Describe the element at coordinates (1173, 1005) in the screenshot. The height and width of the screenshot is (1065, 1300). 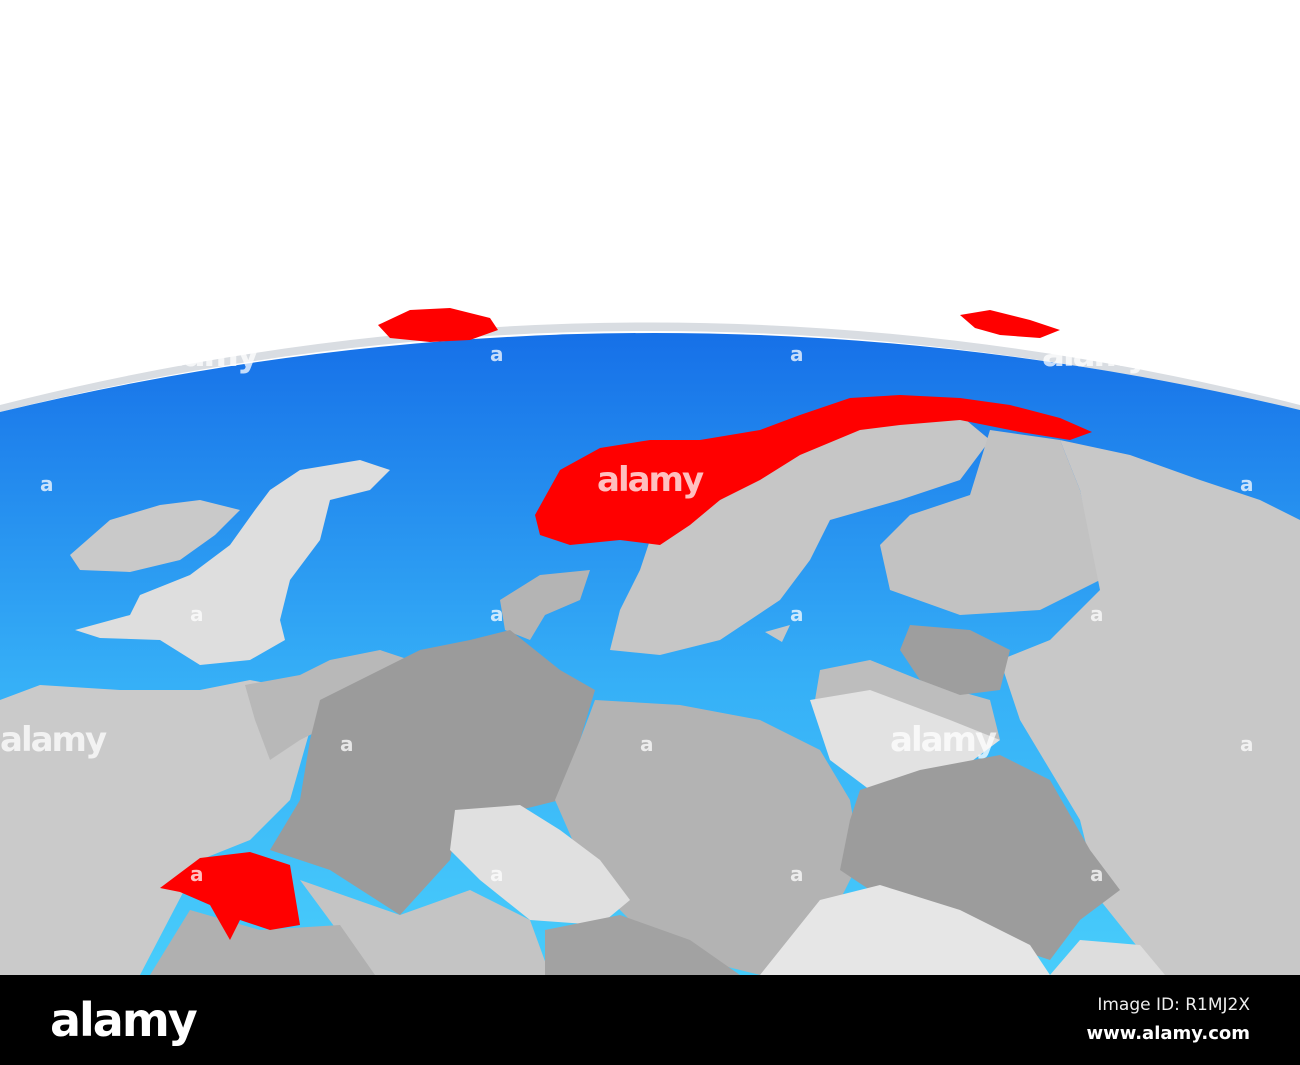
I see `image-id: Image ID: R1MJ2X` at that location.